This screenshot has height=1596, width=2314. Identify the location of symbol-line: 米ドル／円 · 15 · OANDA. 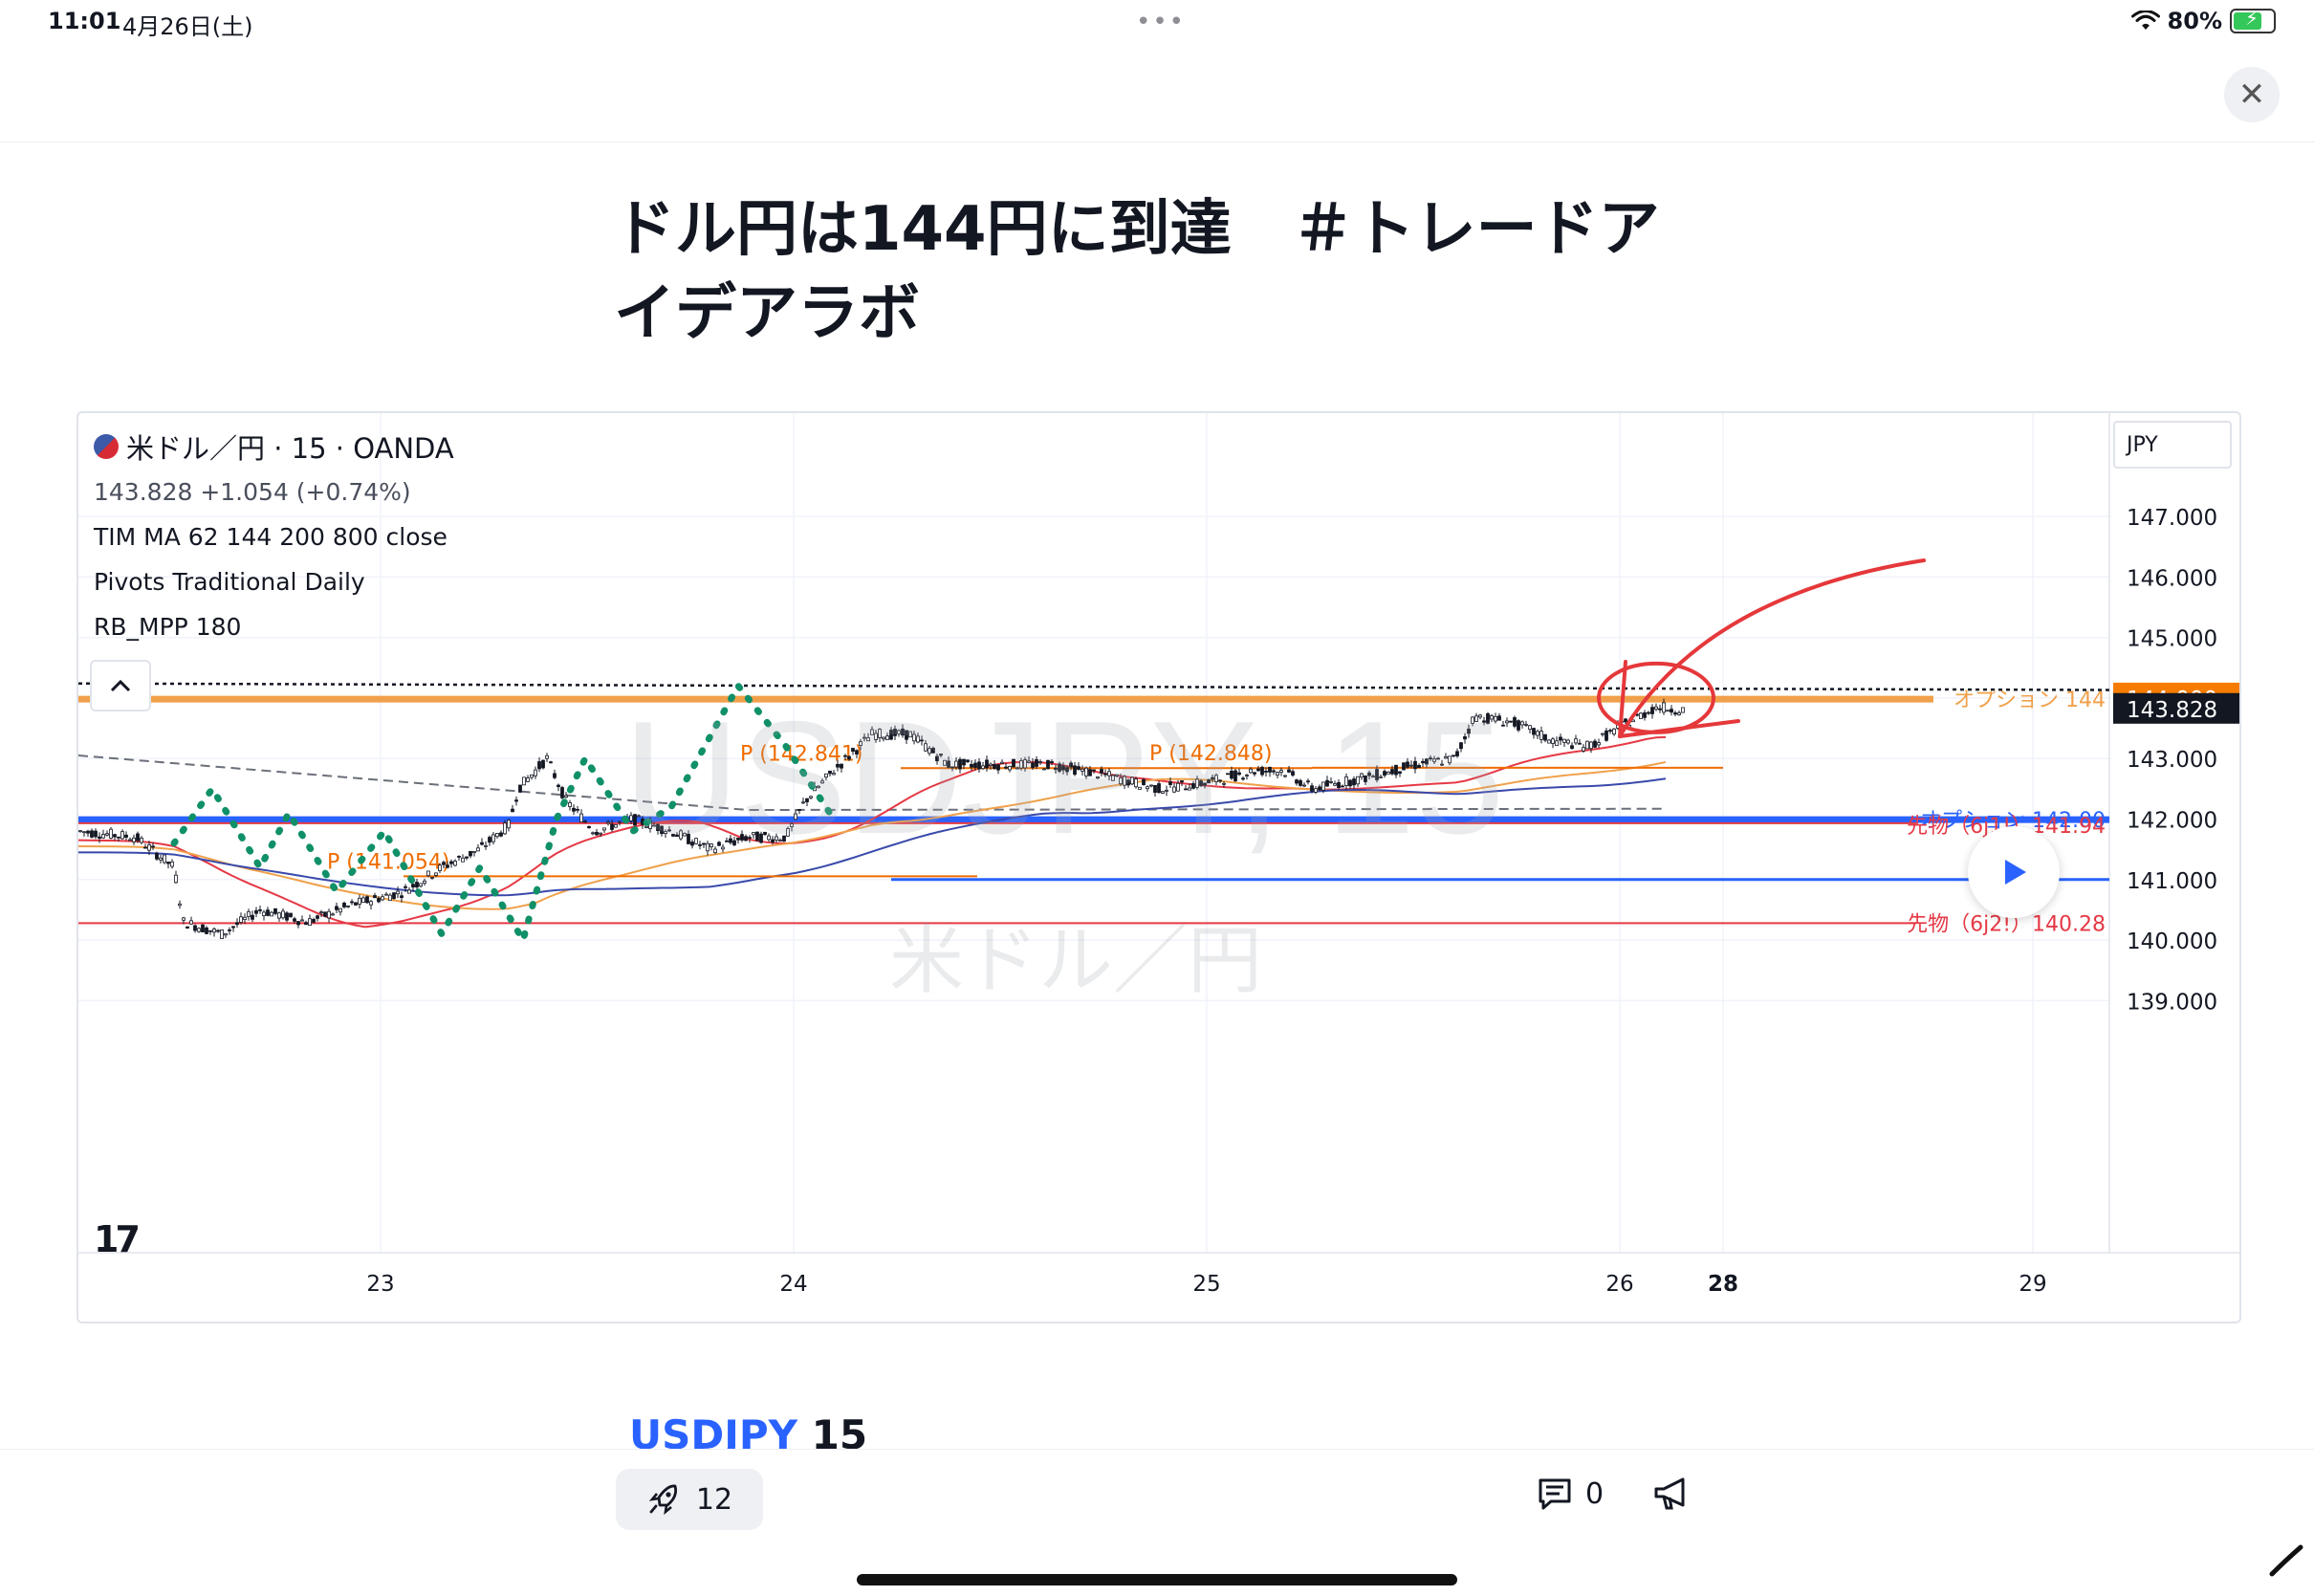
(290, 448).